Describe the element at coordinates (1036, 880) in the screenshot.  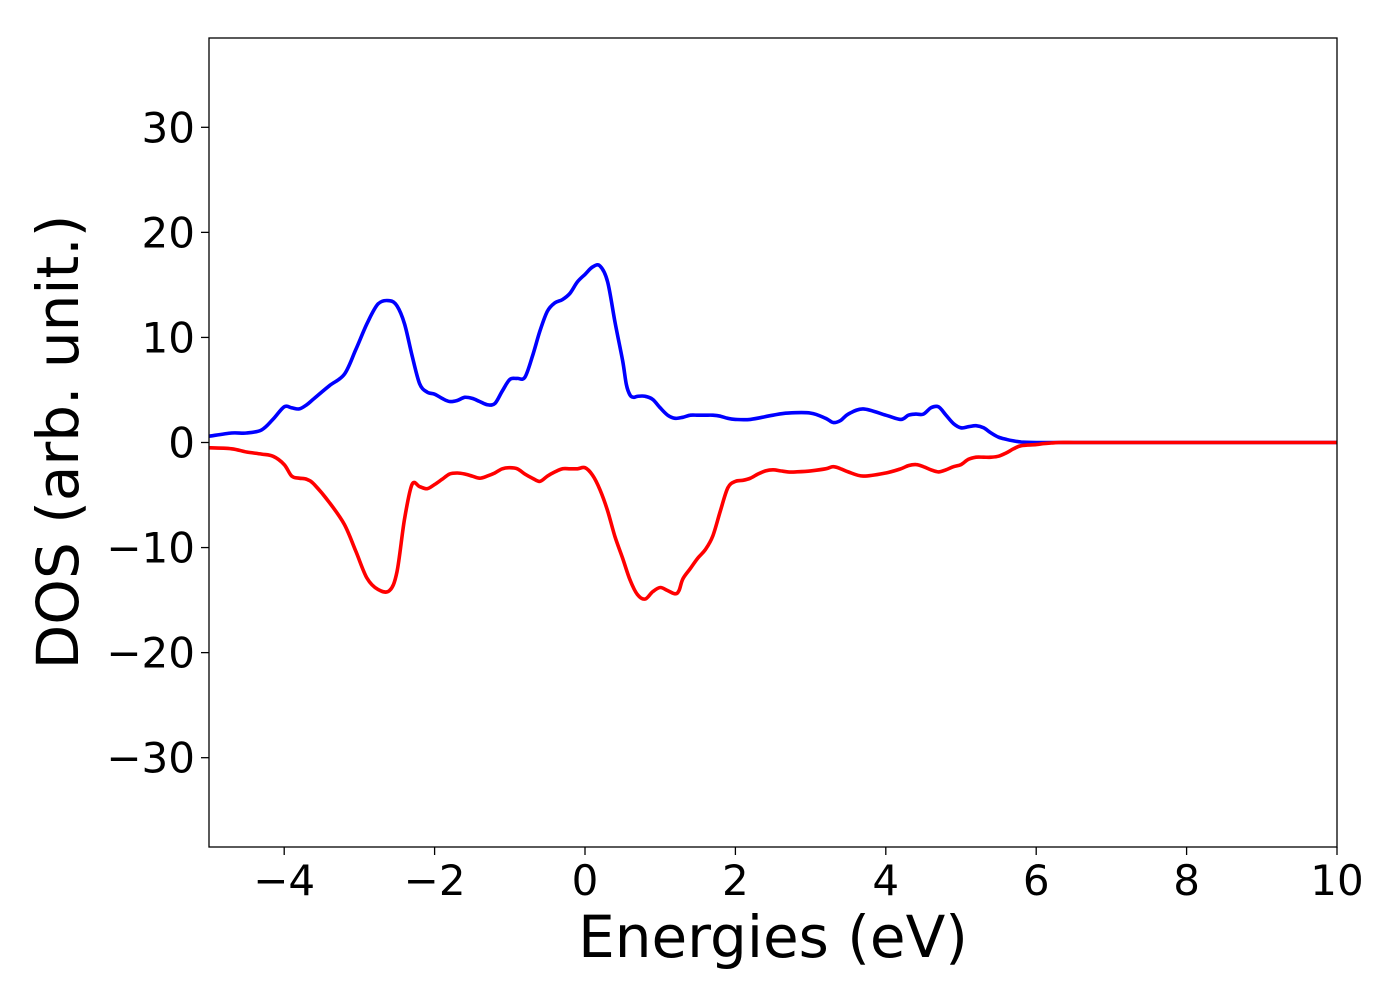
I see `x-tick-label: 6` at that location.